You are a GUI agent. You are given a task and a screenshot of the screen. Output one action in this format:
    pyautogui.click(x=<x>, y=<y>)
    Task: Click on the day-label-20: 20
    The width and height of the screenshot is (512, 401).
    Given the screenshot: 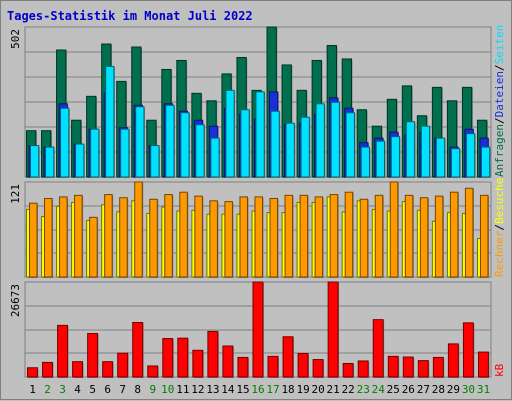 What is the action you would take?
    pyautogui.click(x=318, y=389)
    